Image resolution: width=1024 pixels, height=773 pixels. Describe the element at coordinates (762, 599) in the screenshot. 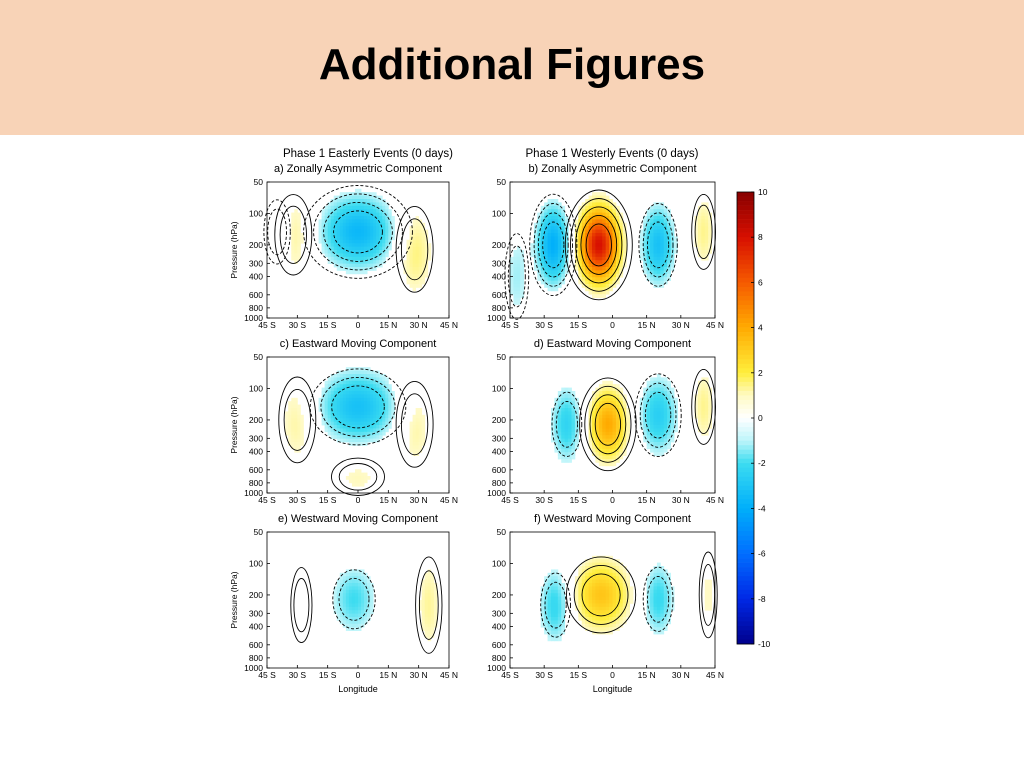

I see `colorbar-tick-label: -8` at that location.